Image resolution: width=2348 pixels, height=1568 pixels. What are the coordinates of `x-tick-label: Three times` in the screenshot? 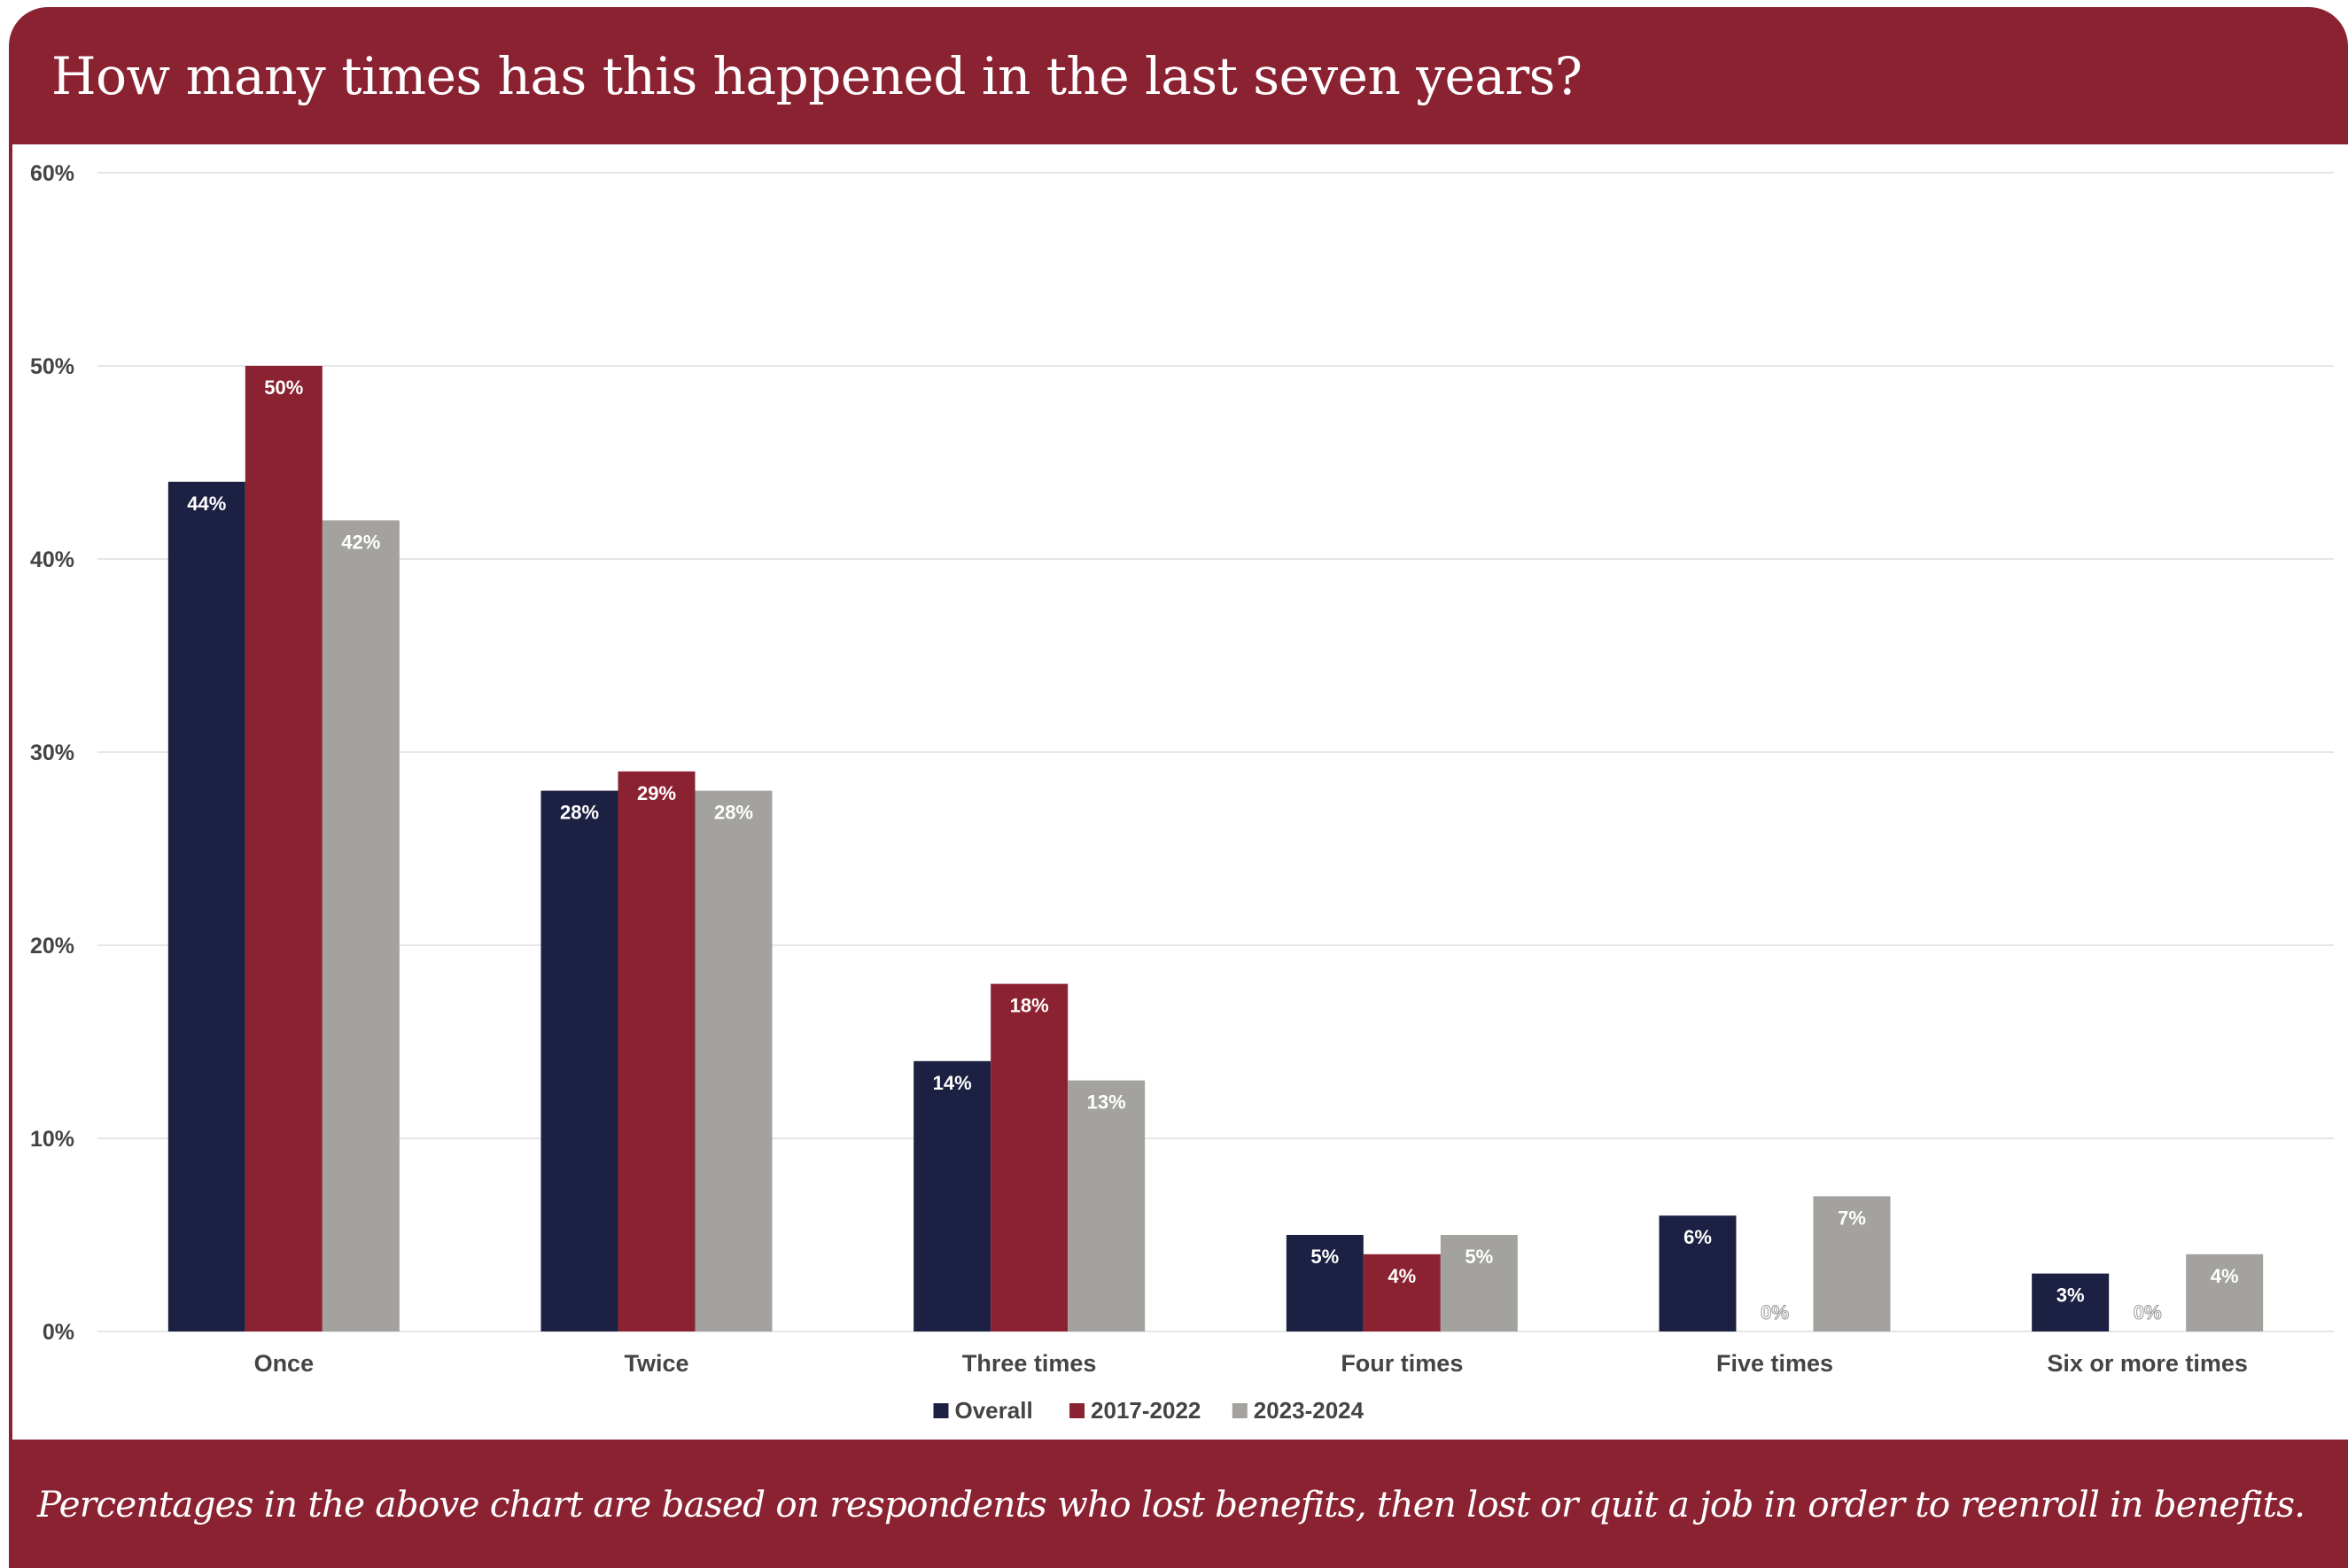 It's located at (1029, 1363).